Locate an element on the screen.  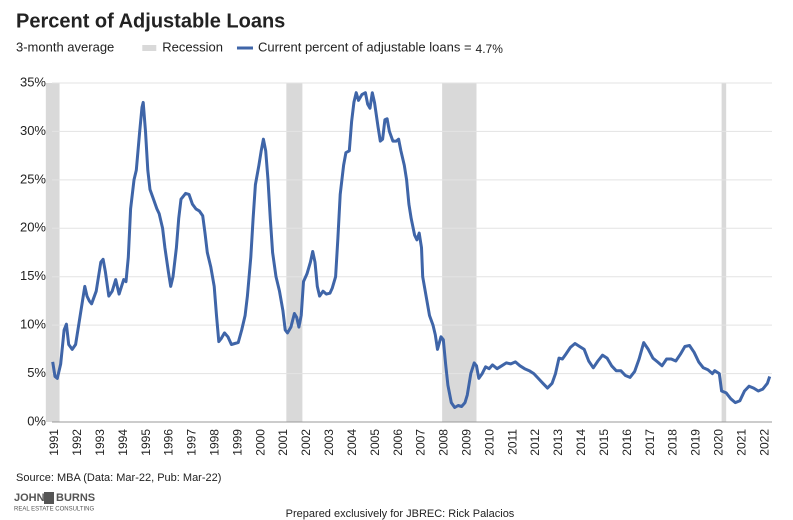
logo-icon is located at coordinates (49, 498).